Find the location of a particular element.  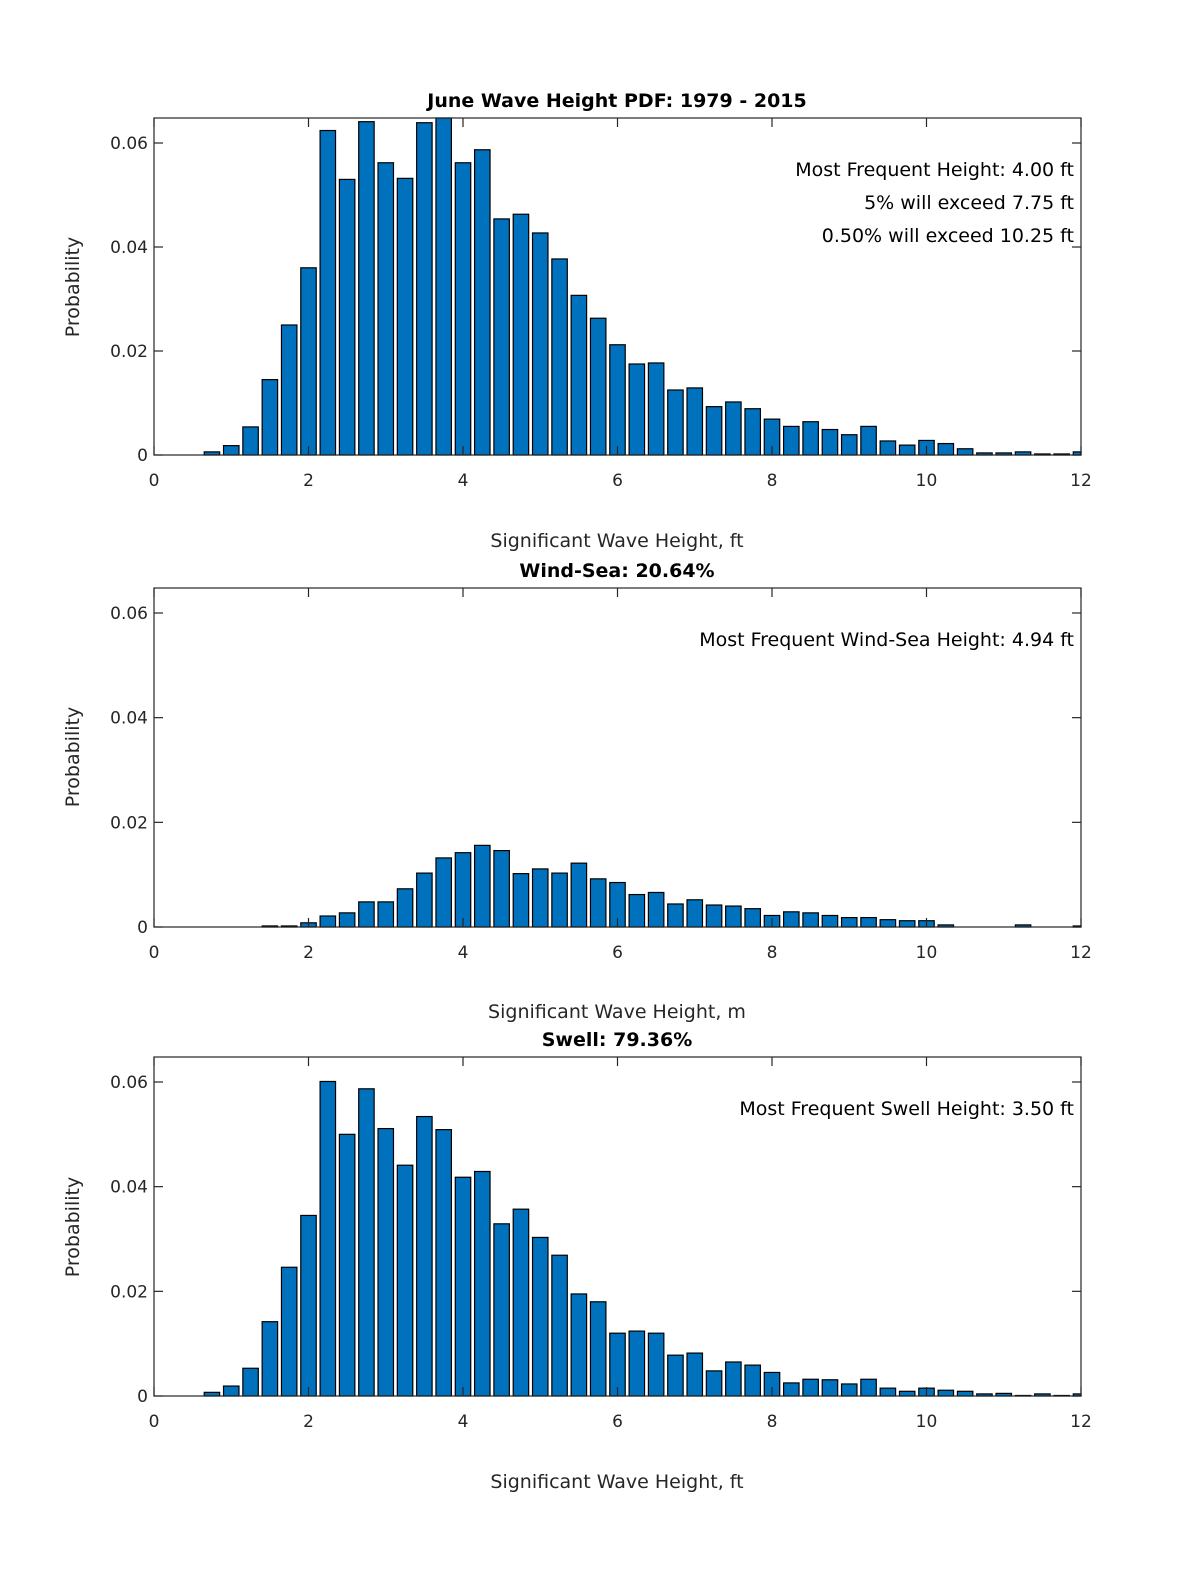

annotation: 5% will exceed 7.75 ft is located at coordinates (969, 203).